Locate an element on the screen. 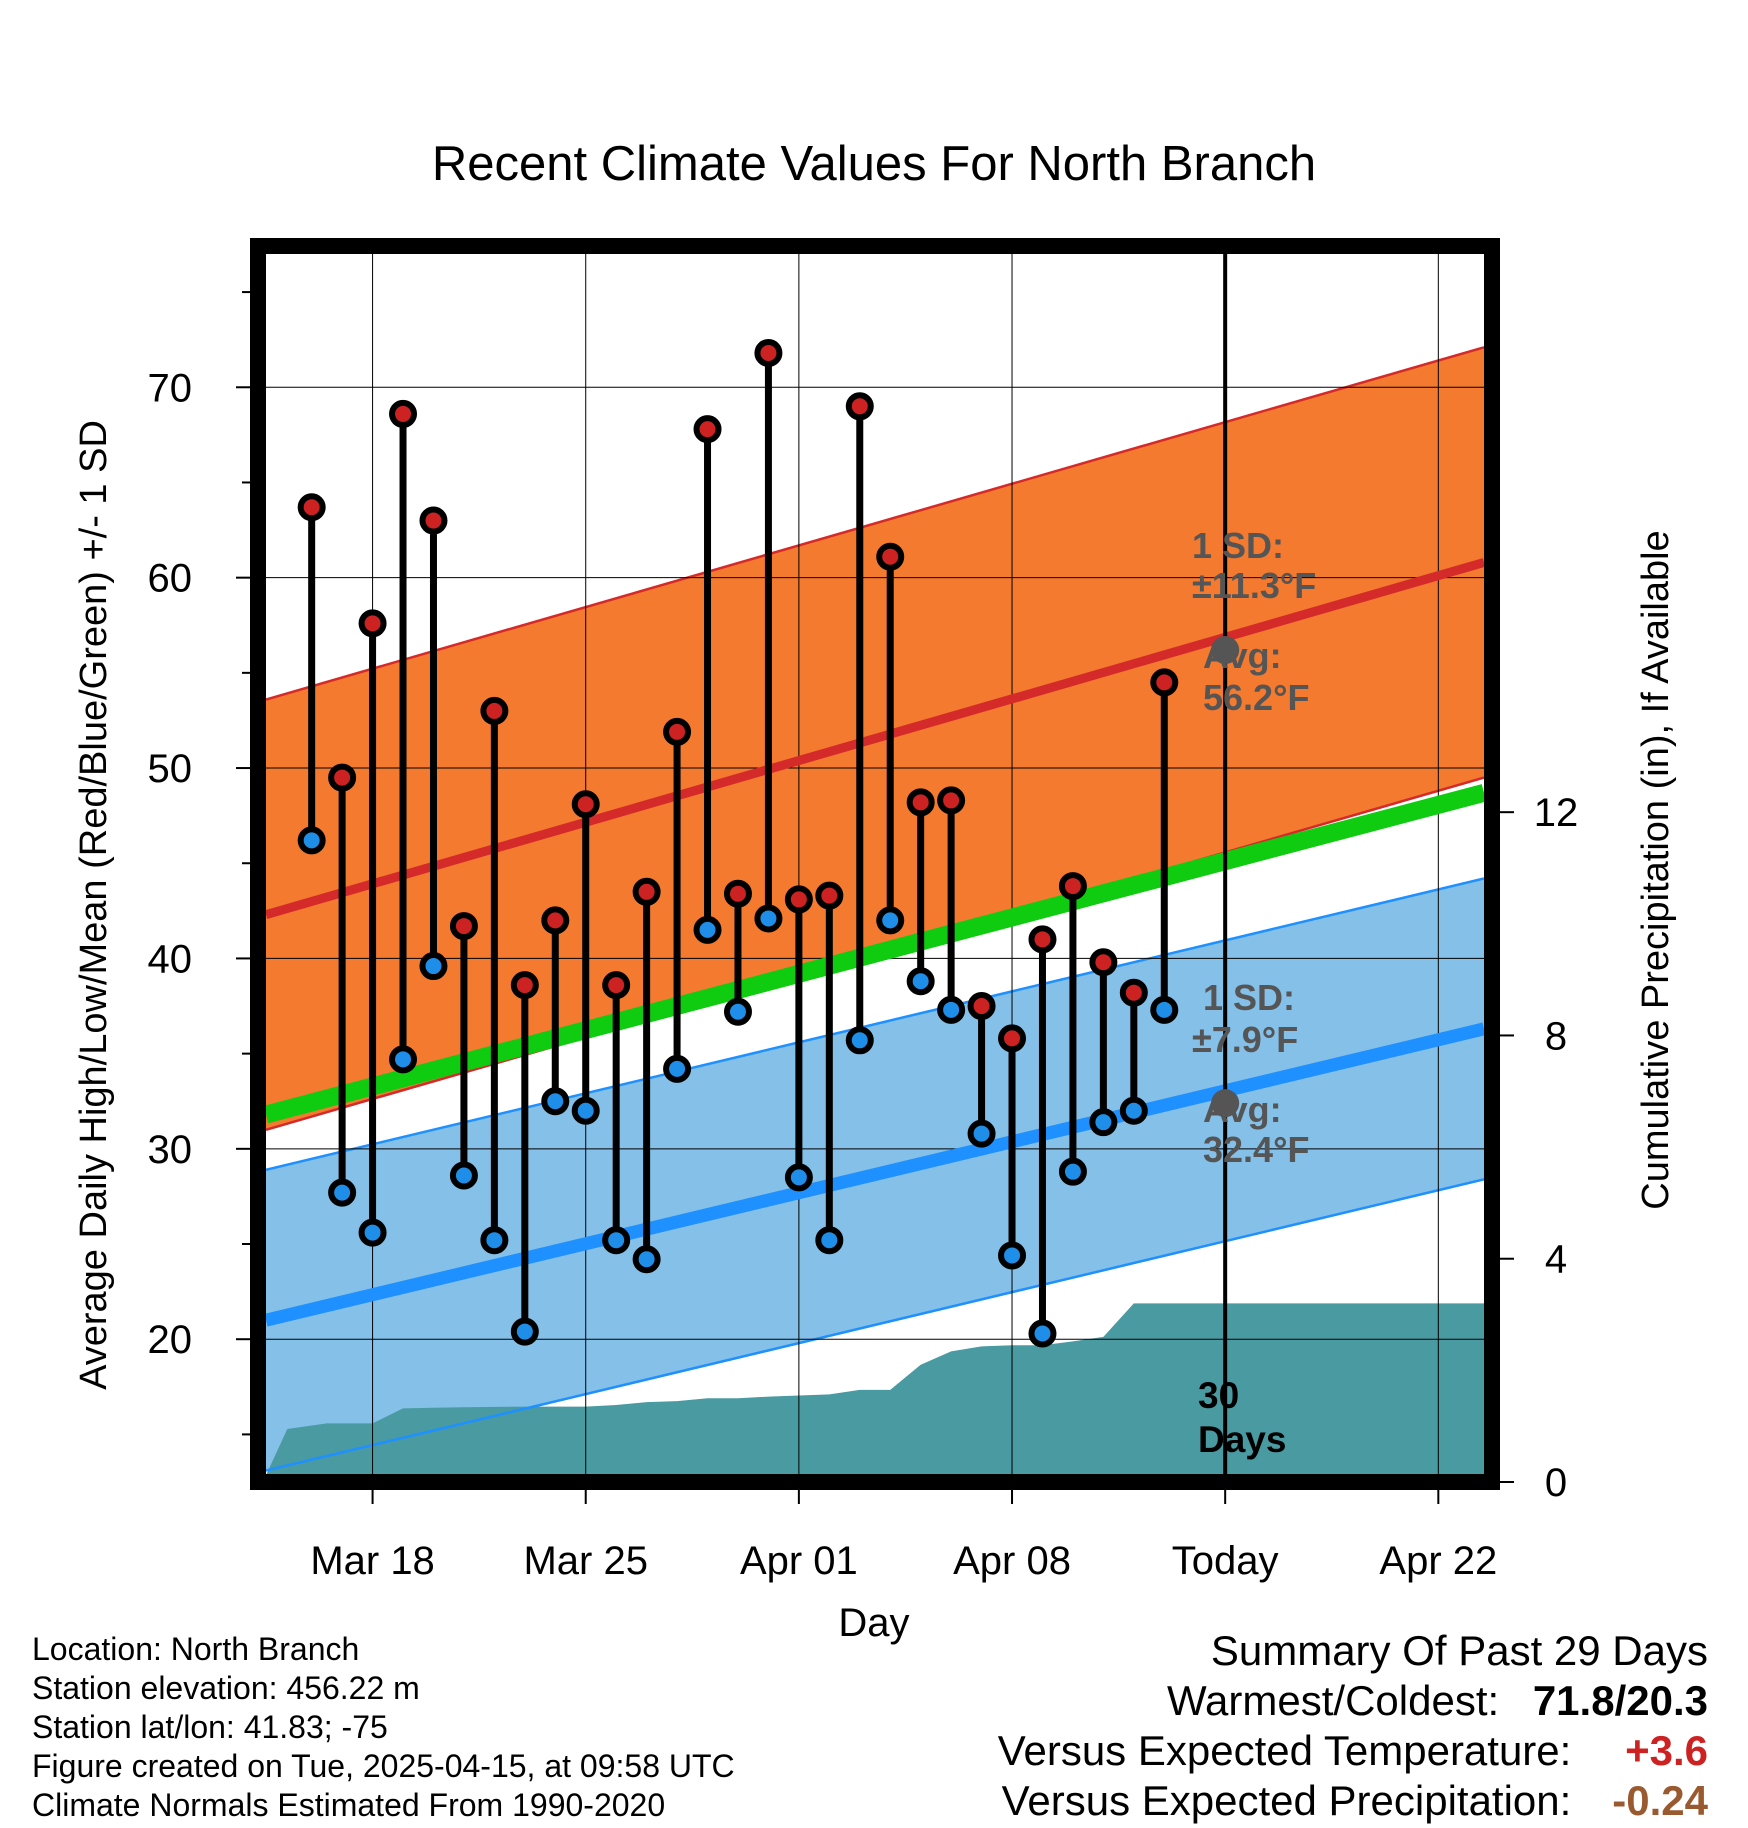 Image resolution: width=1748 pixels, height=1828 pixels. warm-cold-label: Warmest/Coldest: is located at coordinates (1333, 1700).